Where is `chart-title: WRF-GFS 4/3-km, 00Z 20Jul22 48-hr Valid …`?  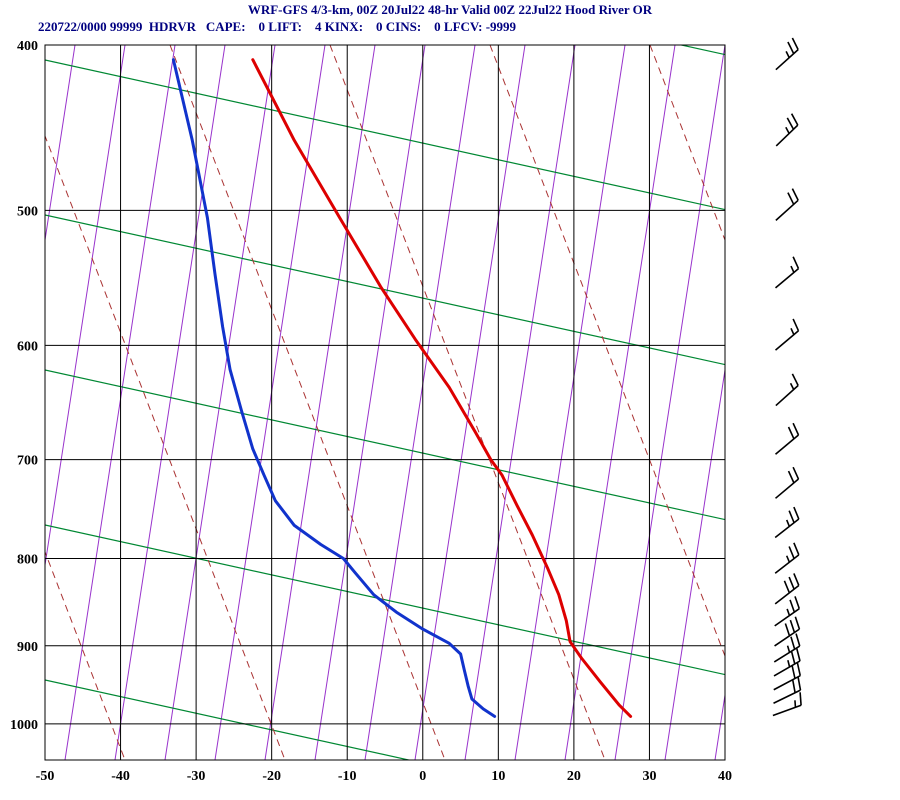 chart-title: WRF-GFS 4/3-km, 00Z 20Jul22 48-hr Valid … is located at coordinates (450, 9).